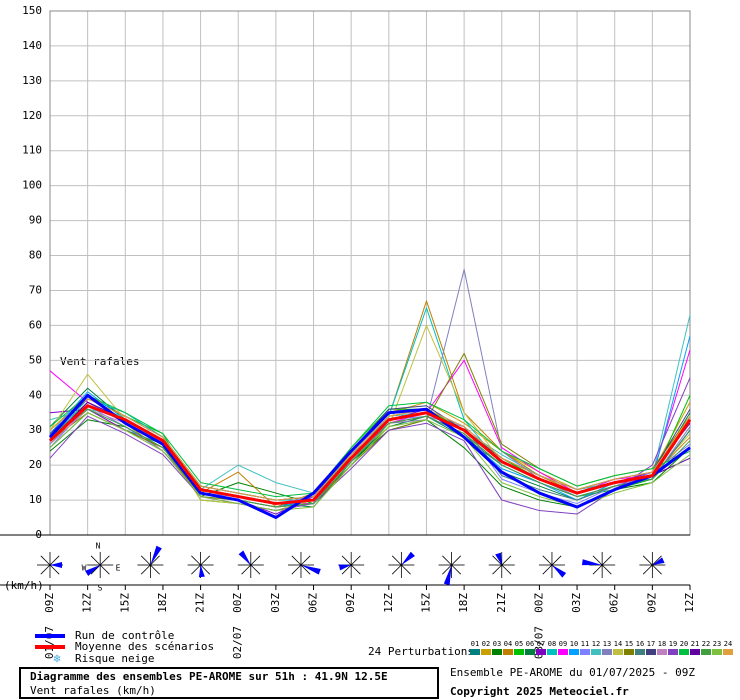  Describe the element at coordinates (508, 644) in the screenshot. I see `perturbation-number: 04` at that location.